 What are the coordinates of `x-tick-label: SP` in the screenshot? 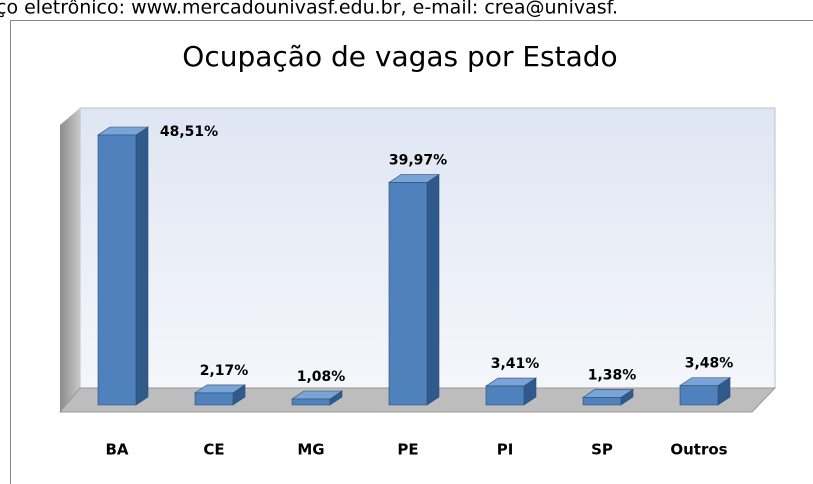 It's located at (602, 450).